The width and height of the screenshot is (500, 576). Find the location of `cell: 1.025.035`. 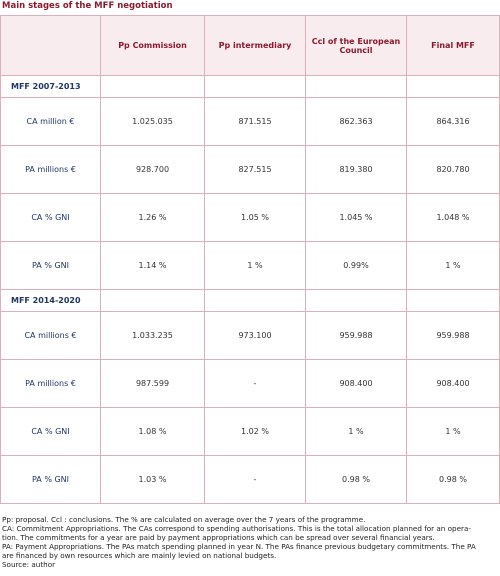

cell: 1.025.035 is located at coordinates (152, 121).